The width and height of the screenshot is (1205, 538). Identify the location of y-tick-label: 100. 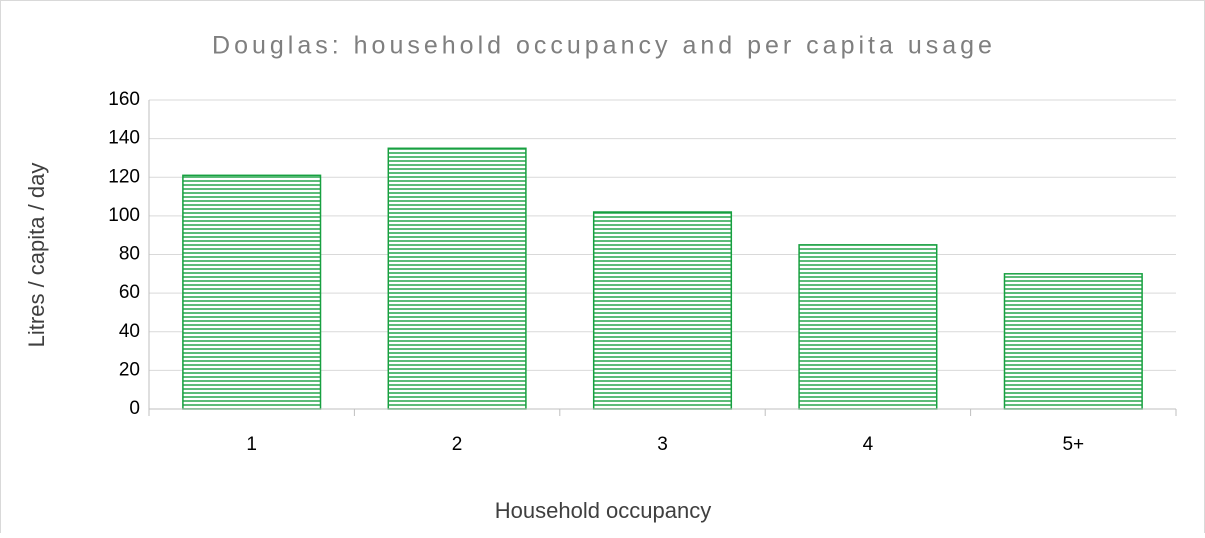
(124, 215).